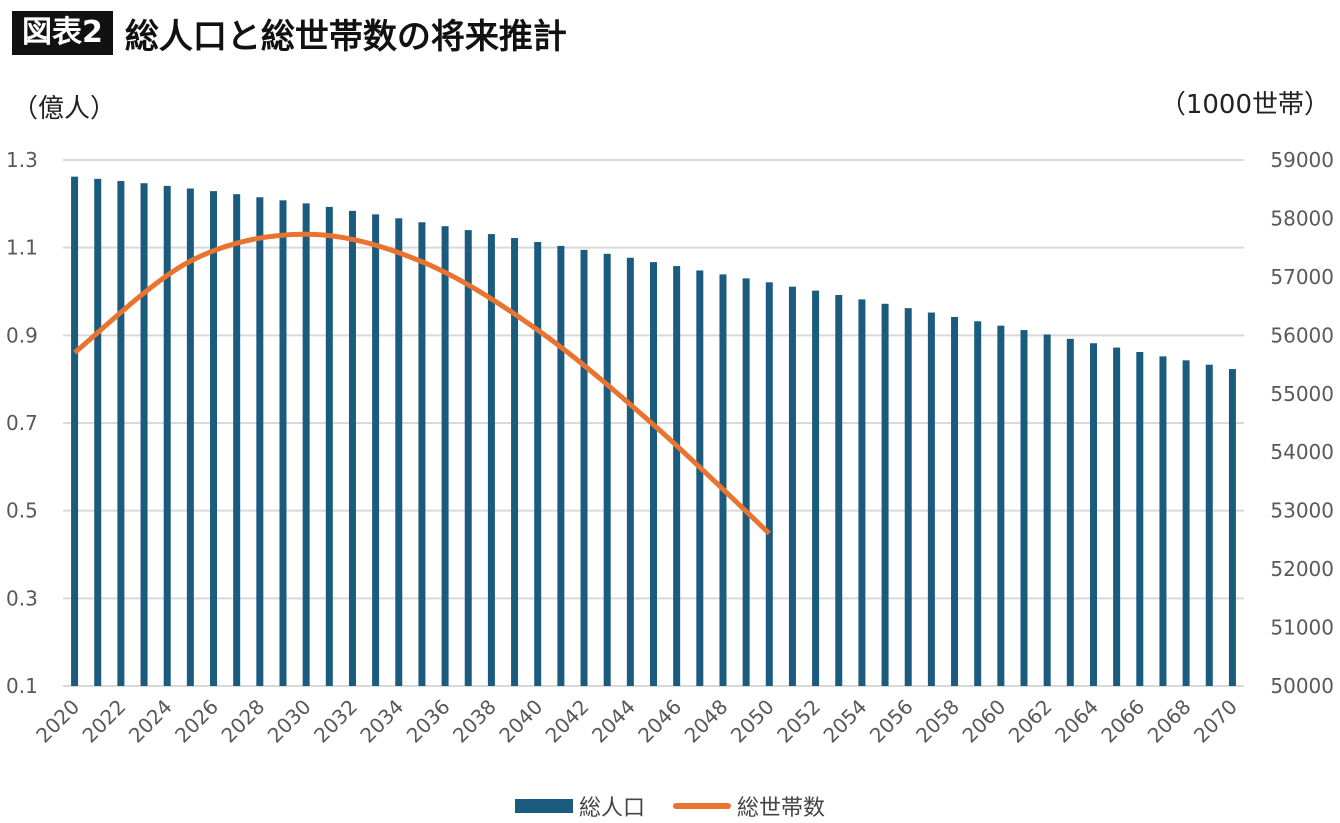 This screenshot has height=823, width=1340. Describe the element at coordinates (670, 806) in the screenshot. I see `legend: 総人口 総世帯数` at that location.